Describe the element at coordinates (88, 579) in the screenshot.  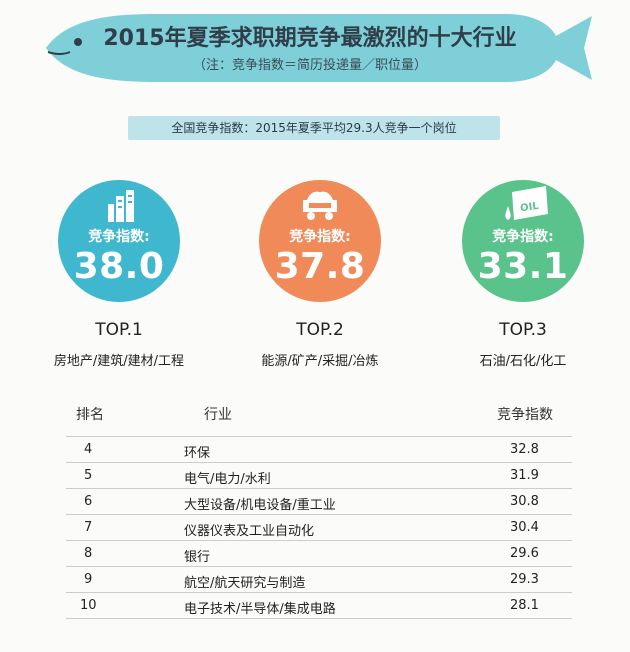
I see `row-rank: 9` at that location.